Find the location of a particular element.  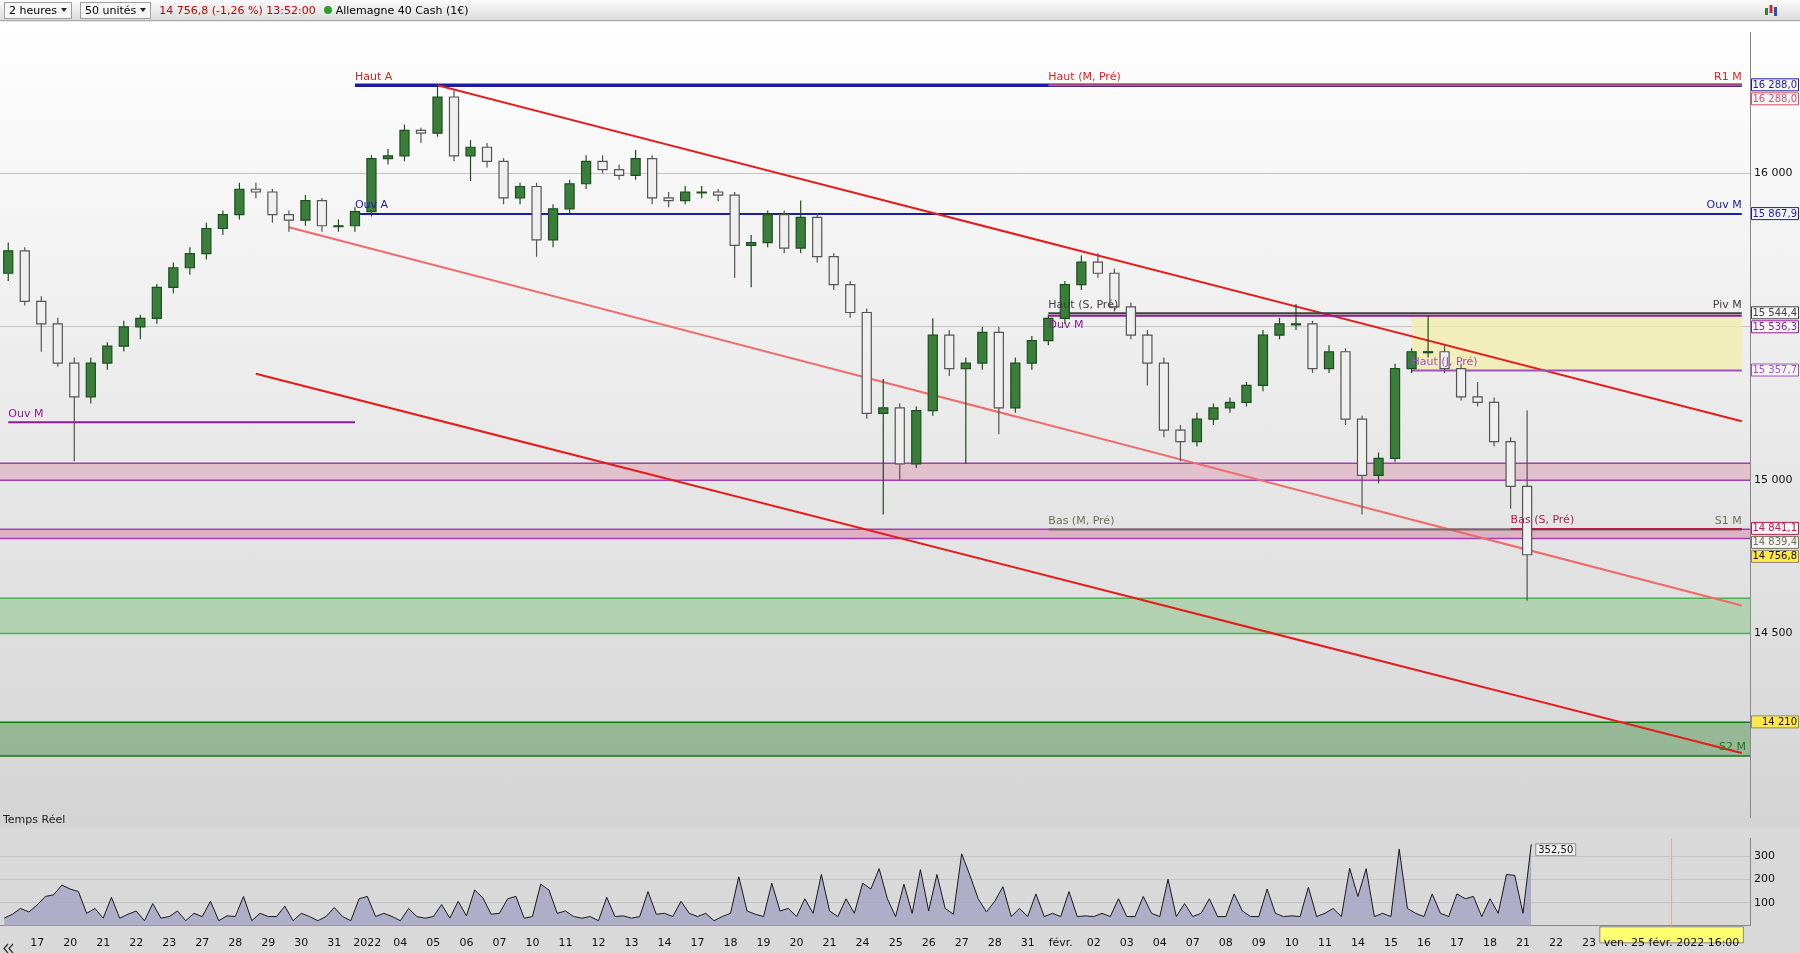

y-tick-label: 100 is located at coordinates (1764, 902).